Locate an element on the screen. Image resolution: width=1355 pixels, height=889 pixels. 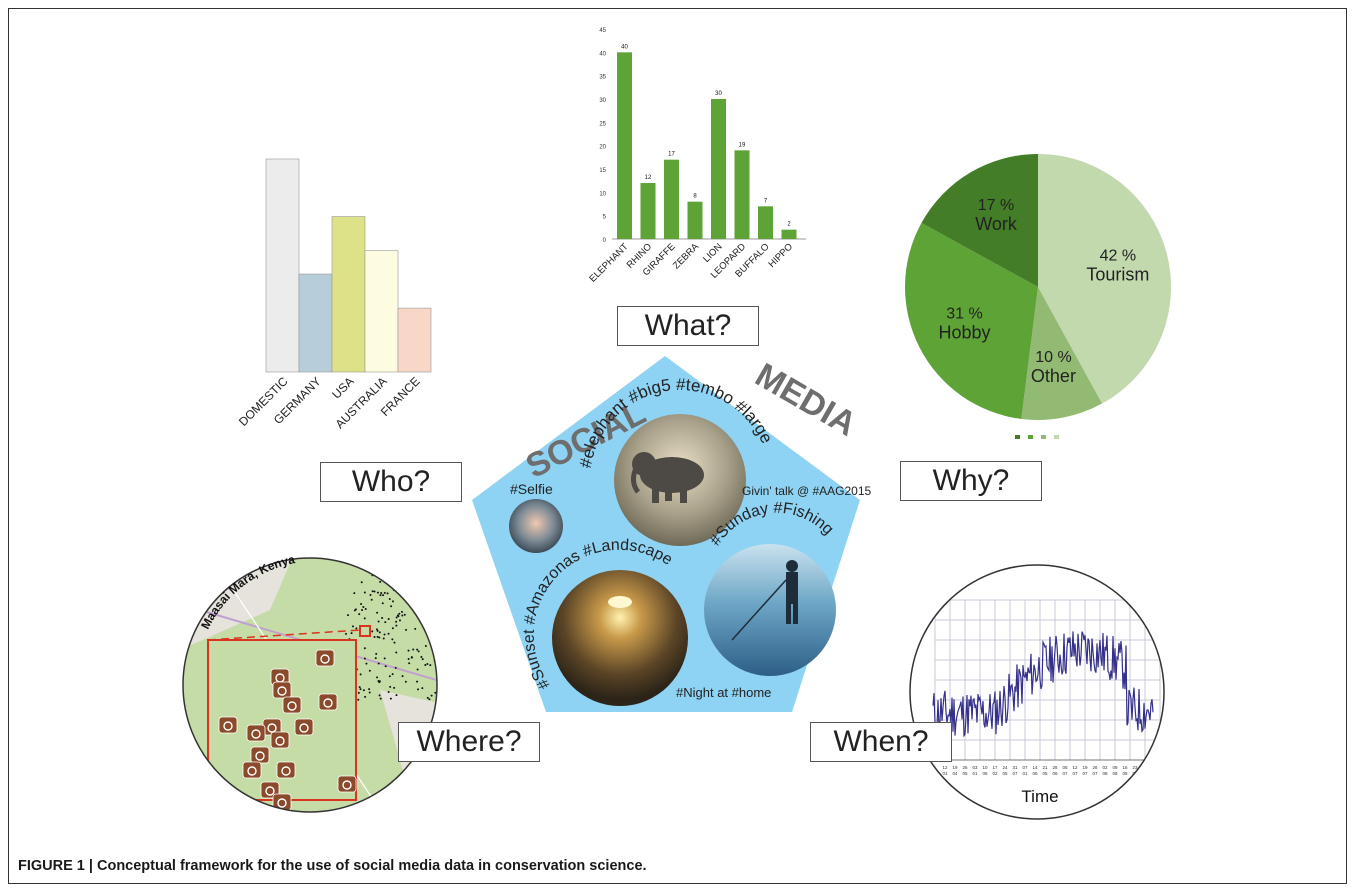
what-y-tick: 35 is located at coordinates (602, 78).